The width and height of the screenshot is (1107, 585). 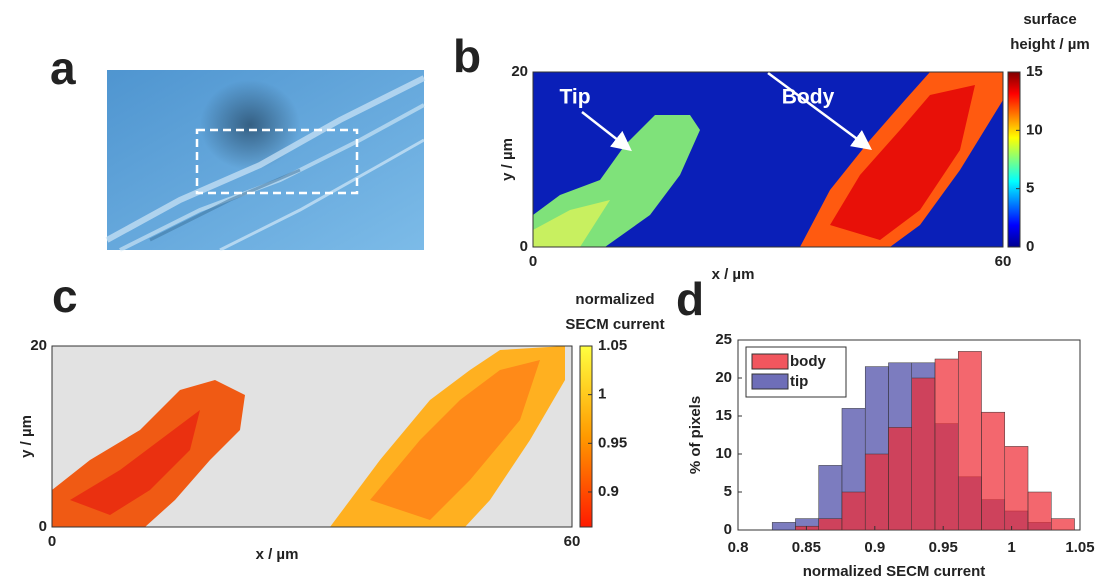 I want to click on y-axis-label: % of pixels, so click(x=695, y=435).